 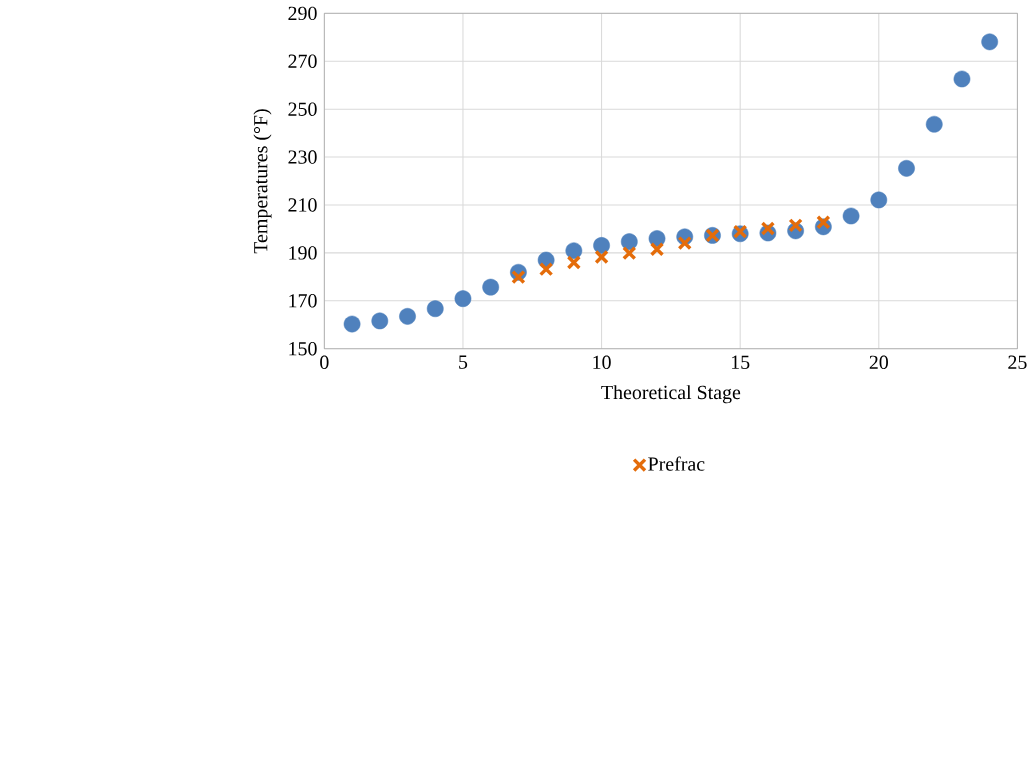 What do you see at coordinates (262, 181) in the screenshot?
I see `y-axis-title: Temperatures (°F)` at bounding box center [262, 181].